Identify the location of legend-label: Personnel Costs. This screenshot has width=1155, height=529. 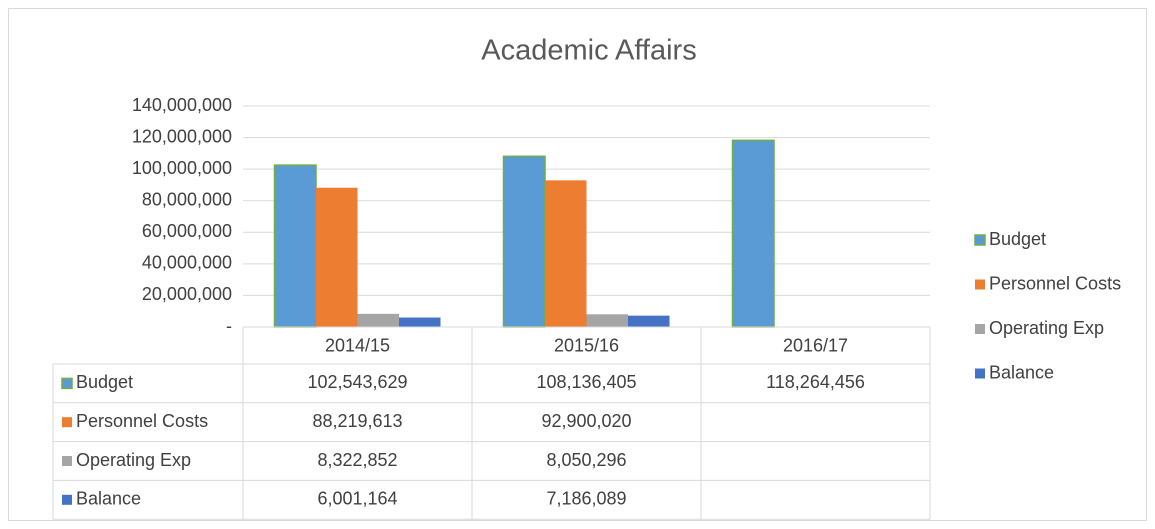
(1055, 283).